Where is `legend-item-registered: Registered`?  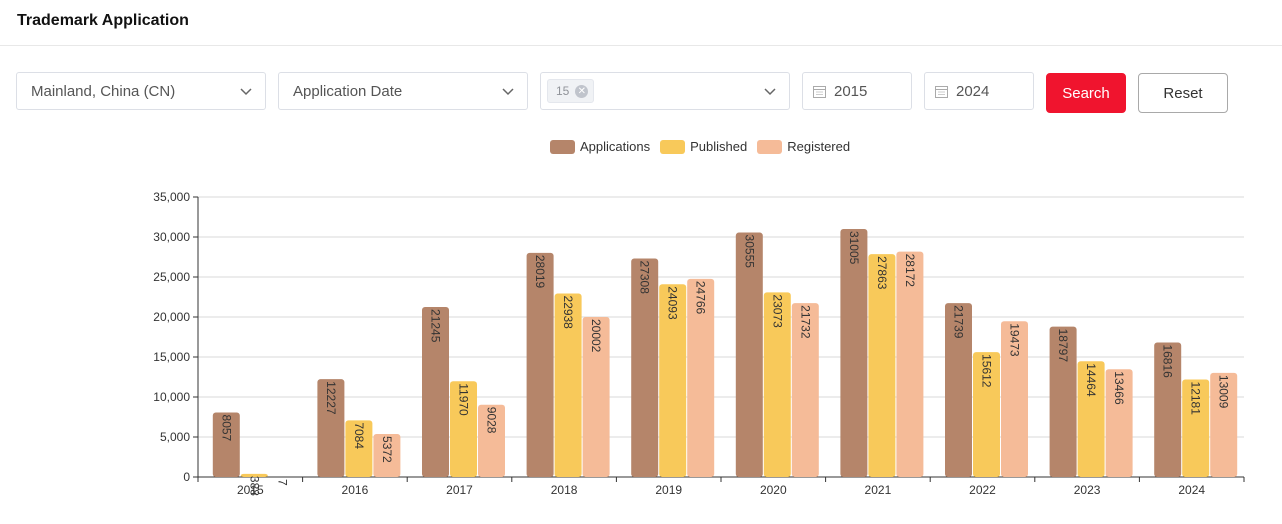 legend-item-registered: Registered is located at coordinates (803, 146).